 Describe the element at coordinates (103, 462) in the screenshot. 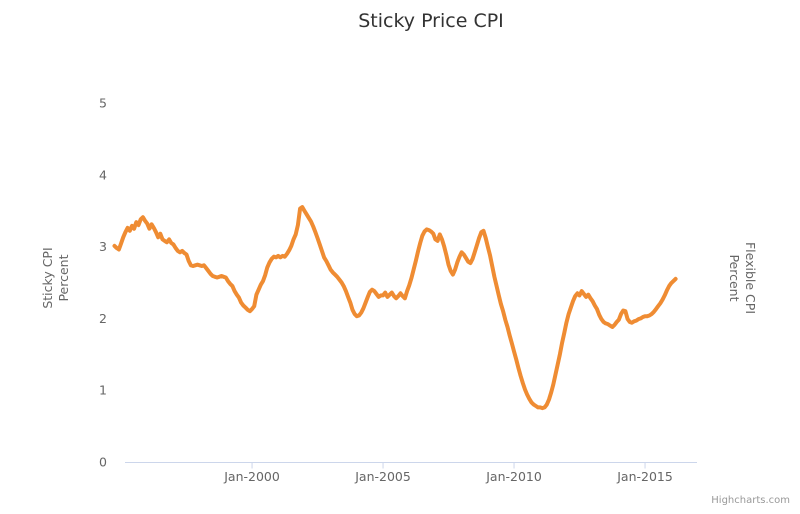

I see `y-axis-label: 0` at that location.